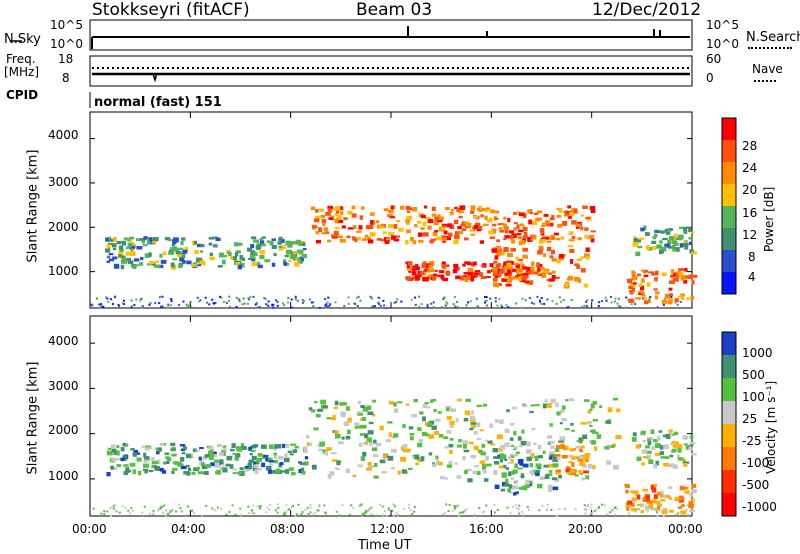 Image resolution: width=800 pixels, height=554 pixels. I want to click on cell-arc-green, so click(525, 465).